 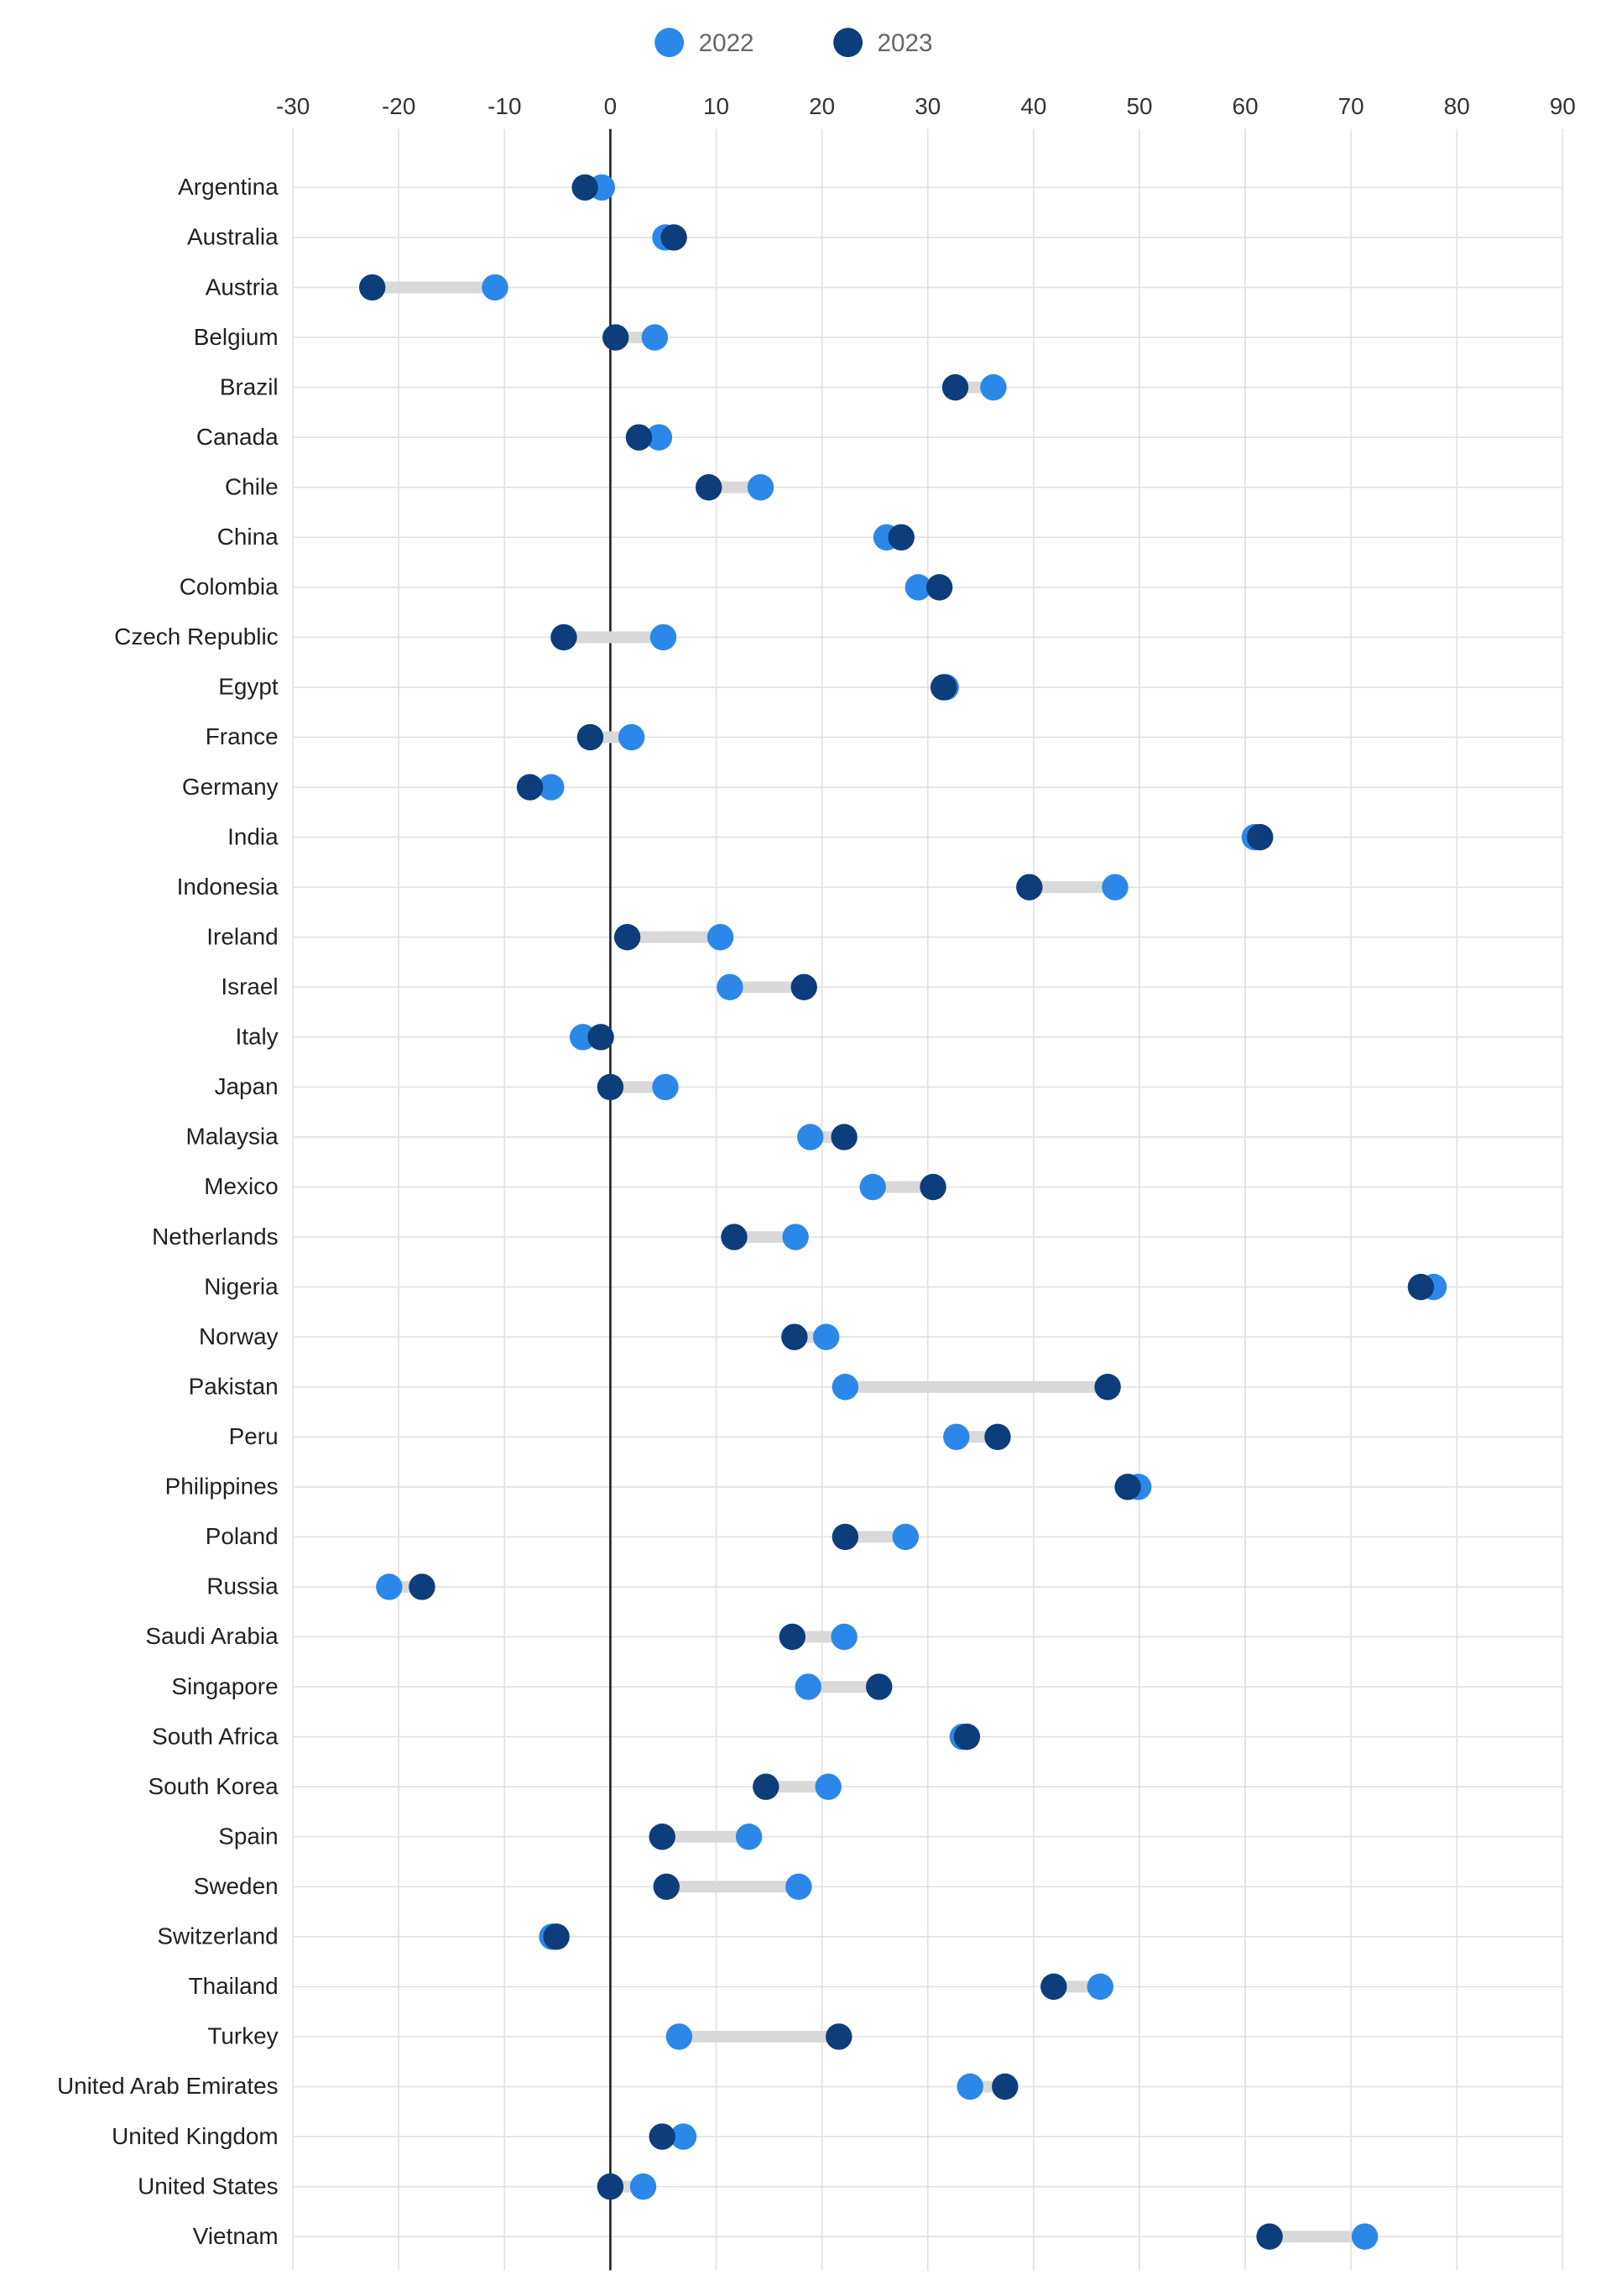 I want to click on x-axis-ticks: -30 -20 -10 0 10 20 30 40 50 60 70 80 90, so click(x=926, y=106).